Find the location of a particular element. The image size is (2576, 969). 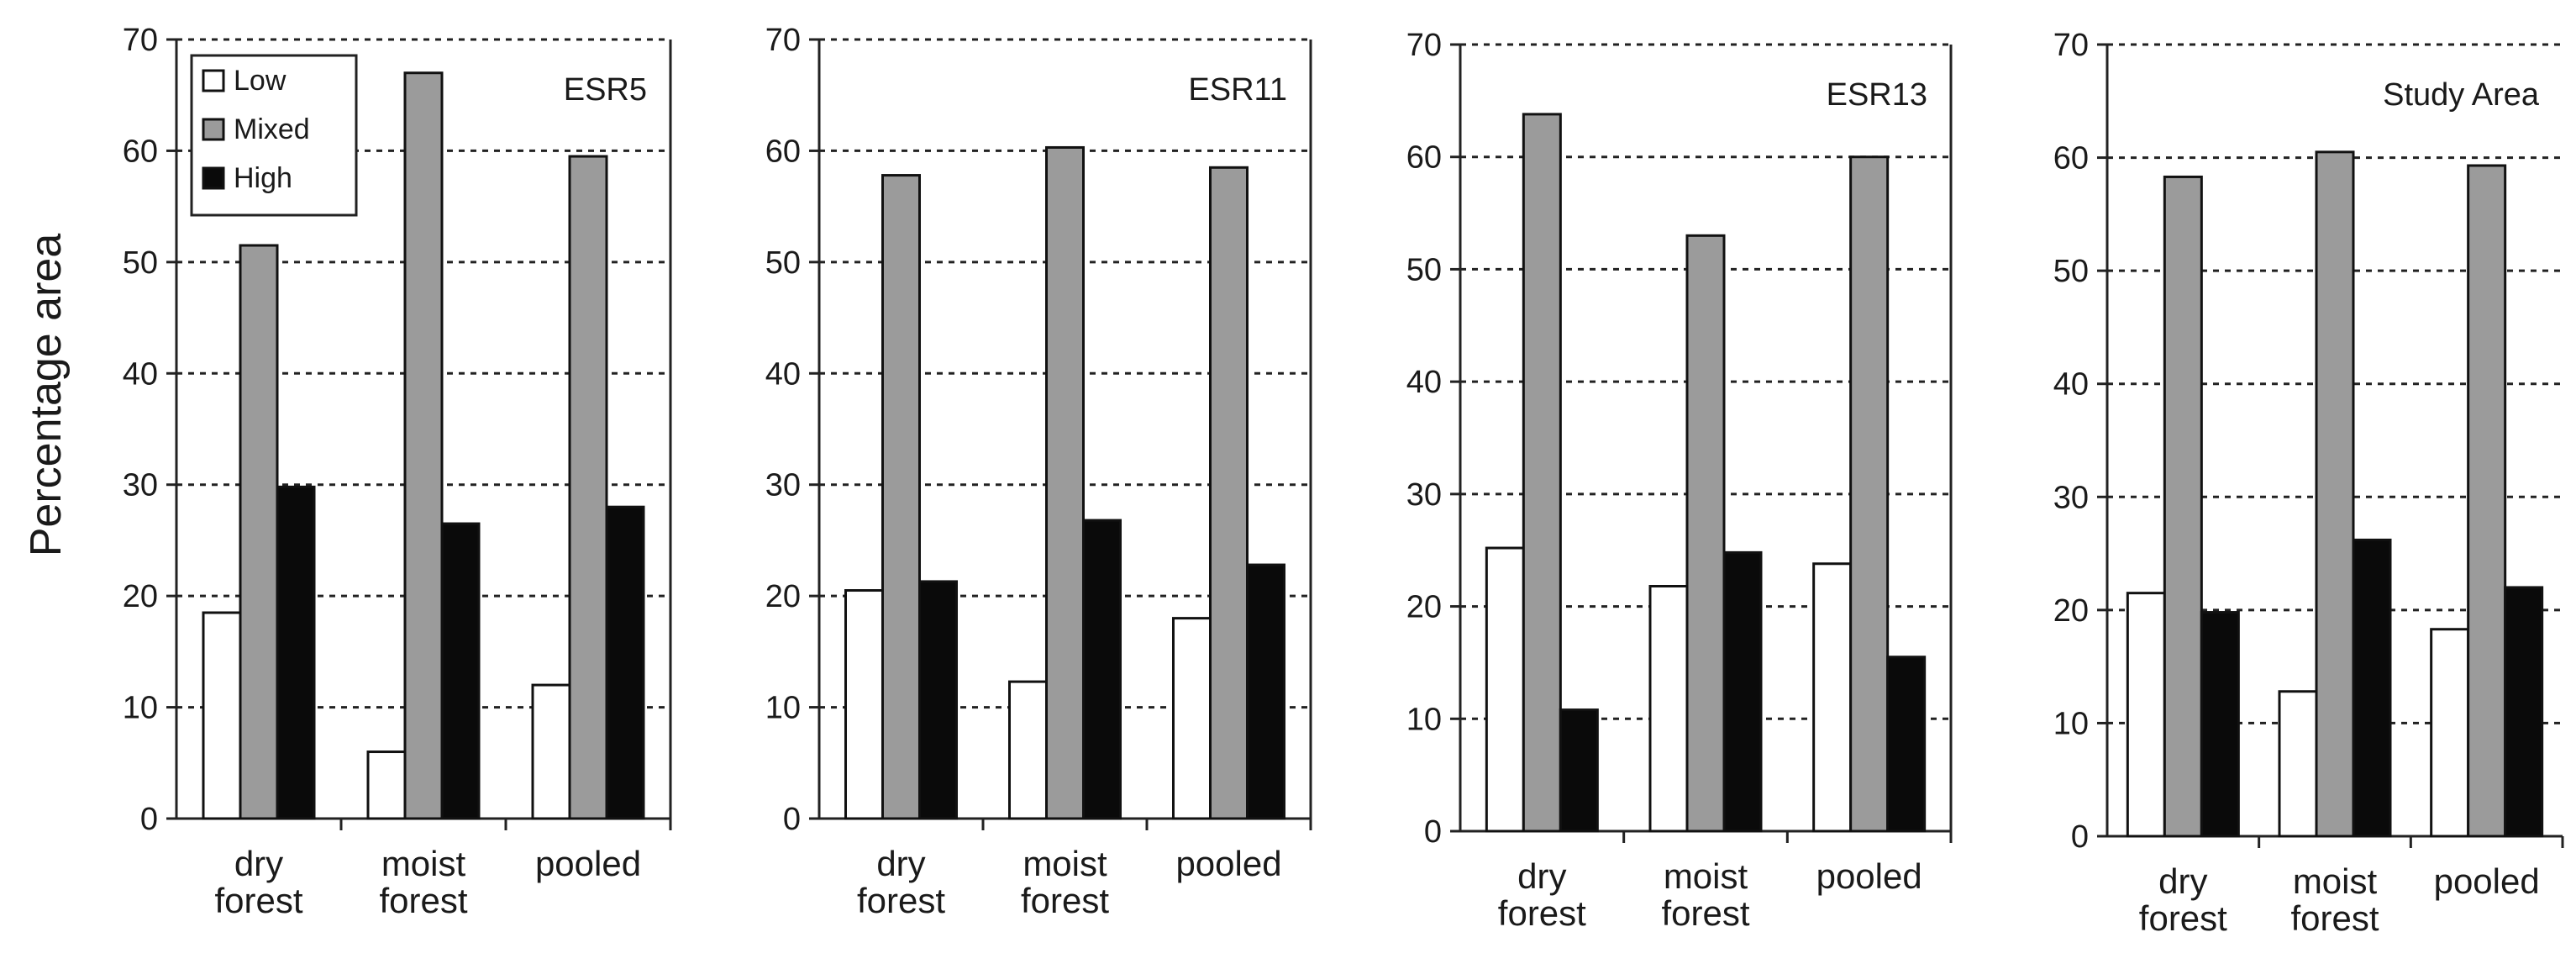

panel-title: ESR13 is located at coordinates (1877, 95).